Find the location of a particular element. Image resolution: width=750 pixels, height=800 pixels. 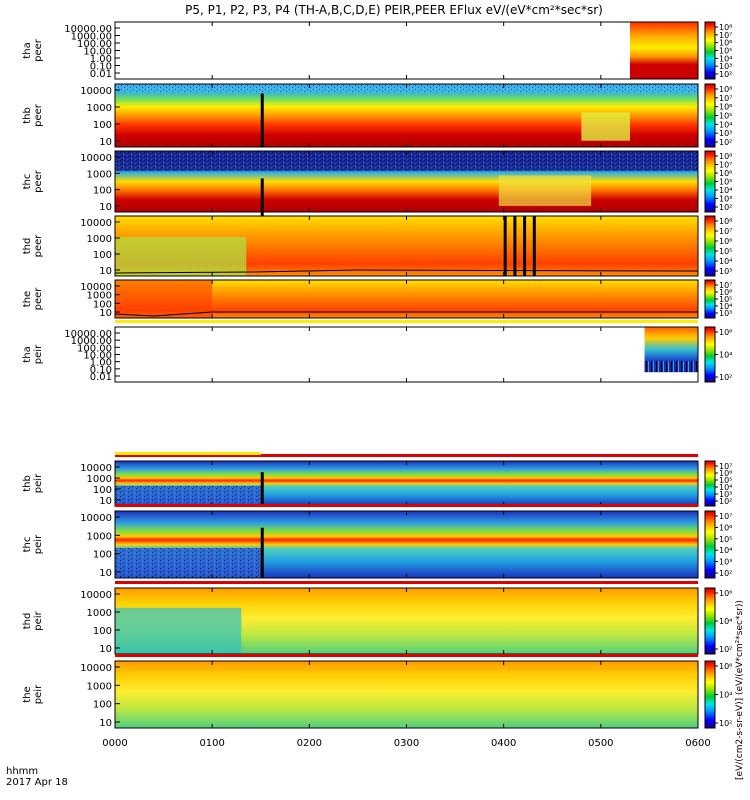

x-footer-label: hhmm is located at coordinates (22, 771).